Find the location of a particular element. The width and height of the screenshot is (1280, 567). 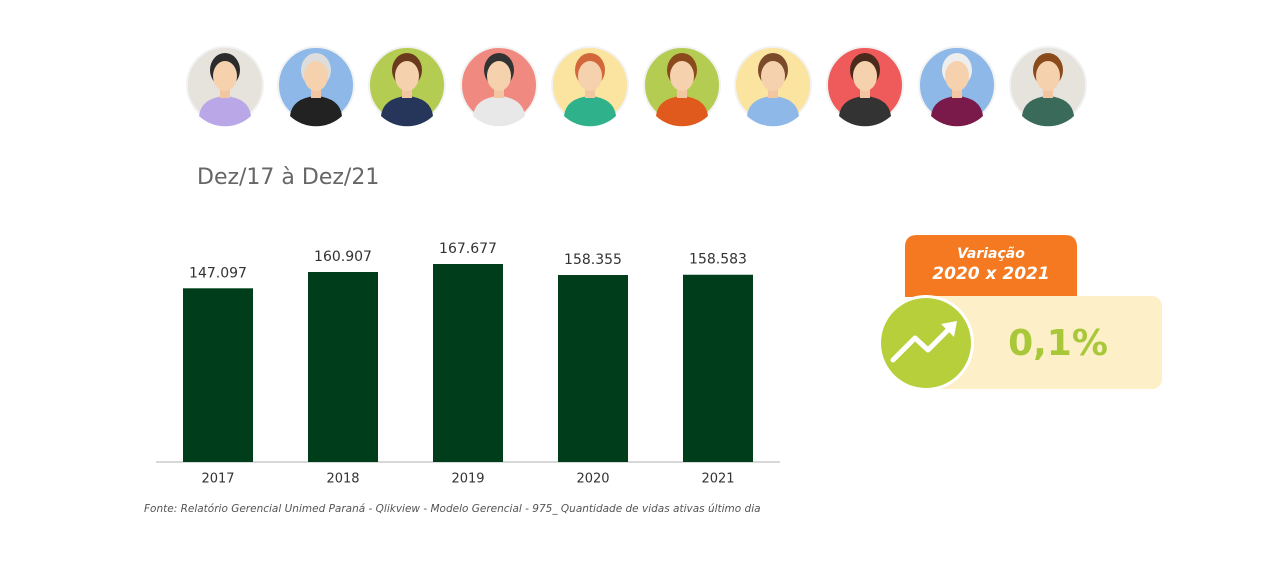

trend-icon is located at coordinates (926, 343).